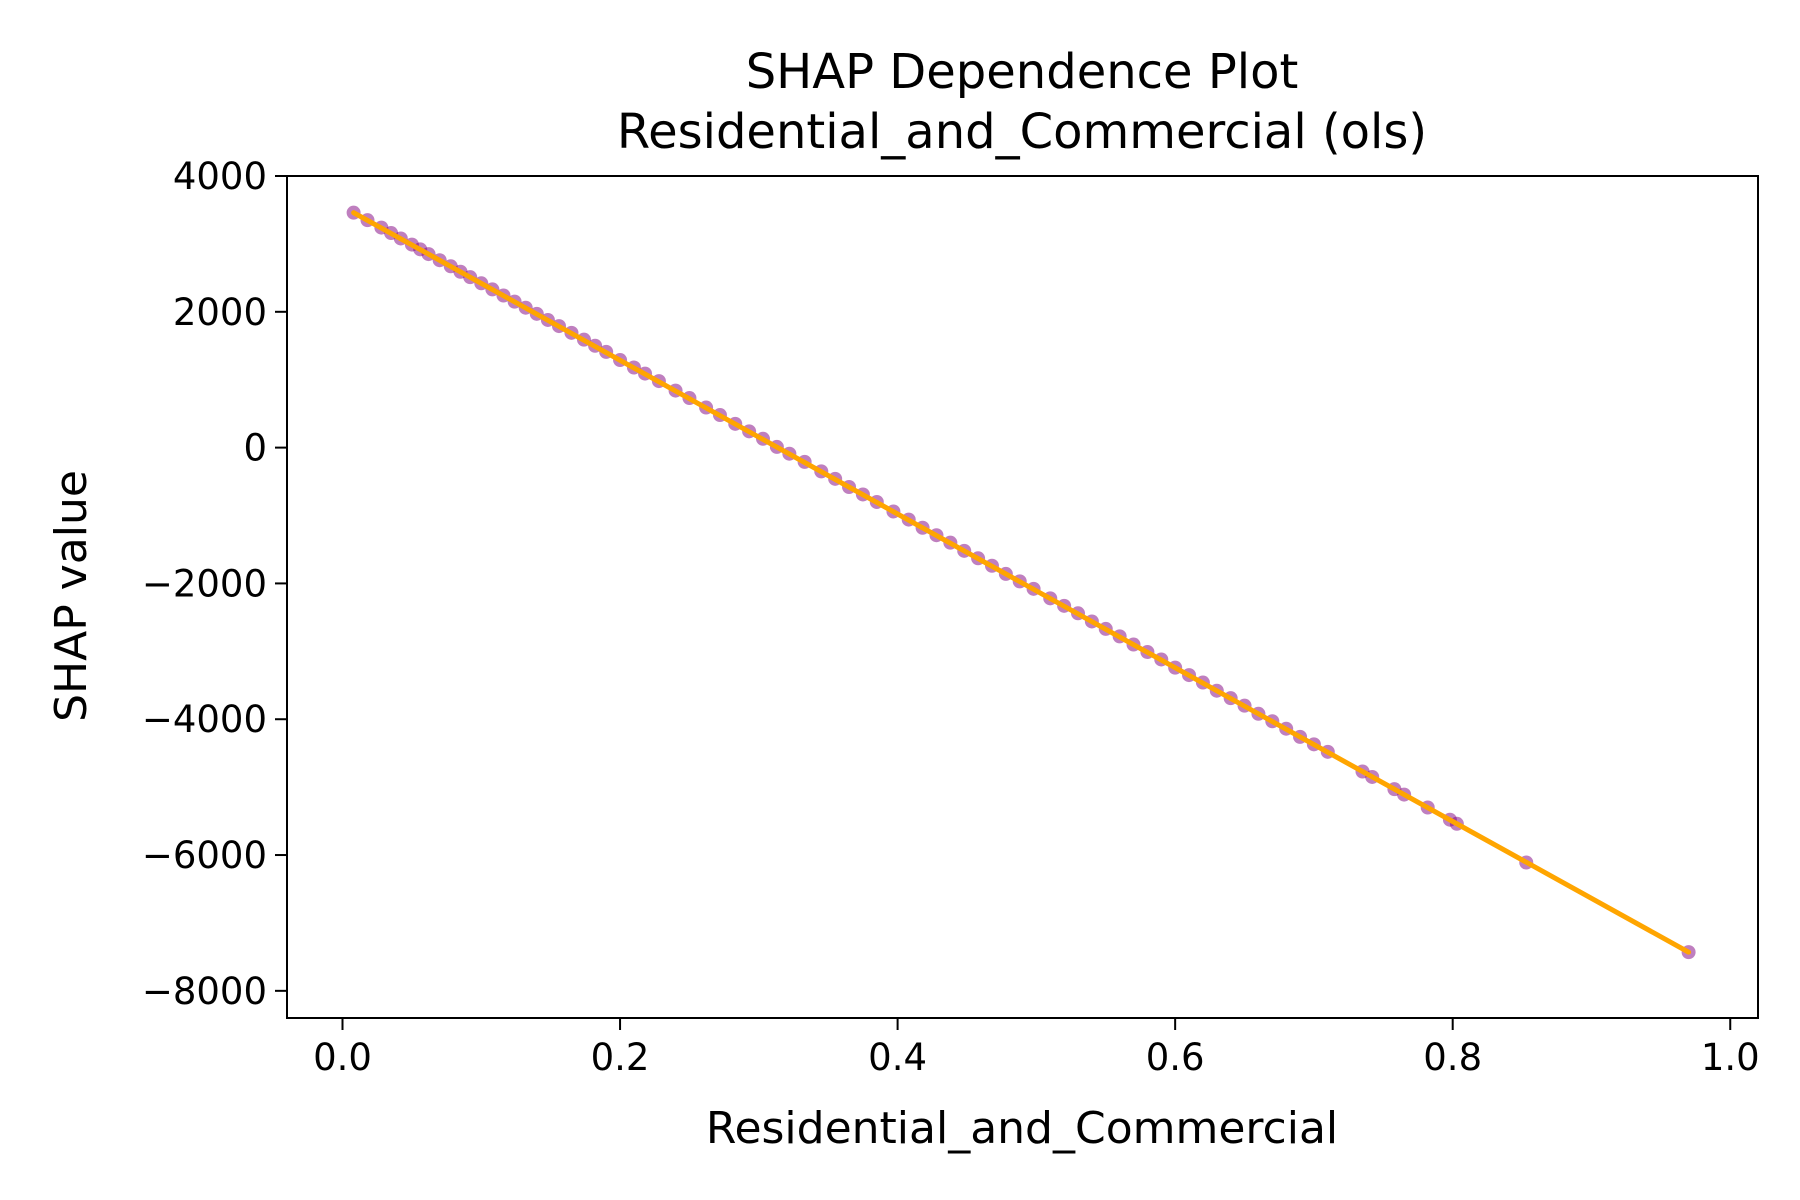  What do you see at coordinates (204, 855) in the screenshot?
I see `y-tick-label: −6000` at bounding box center [204, 855].